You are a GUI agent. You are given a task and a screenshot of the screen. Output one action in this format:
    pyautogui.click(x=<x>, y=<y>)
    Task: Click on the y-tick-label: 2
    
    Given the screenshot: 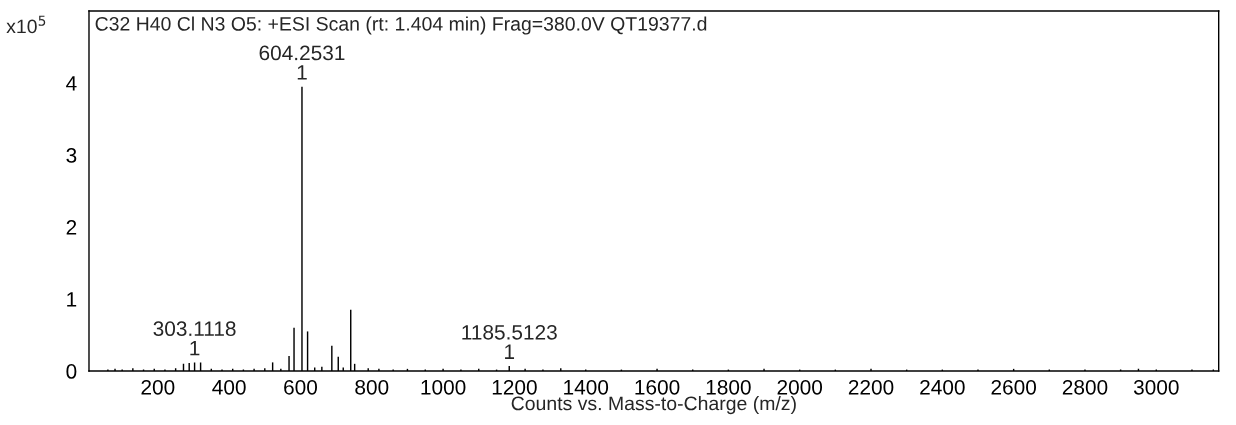 What is the action you would take?
    pyautogui.click(x=71, y=227)
    